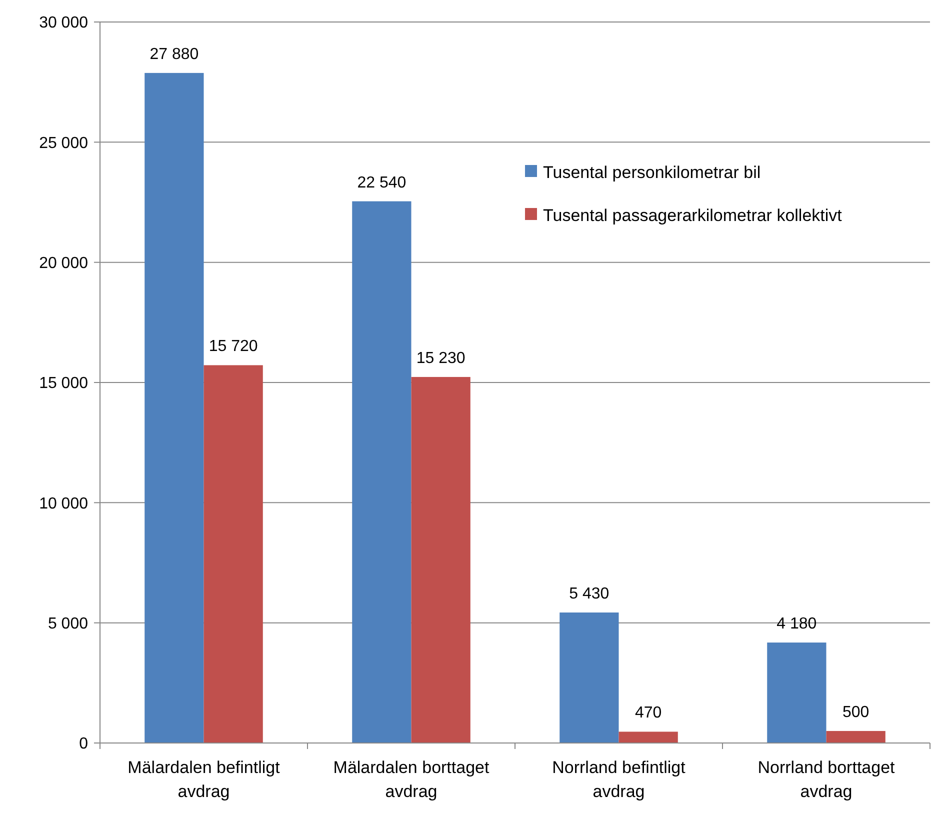 This screenshot has height=816, width=946. I want to click on y-tick-label: 25 000, so click(63, 143).